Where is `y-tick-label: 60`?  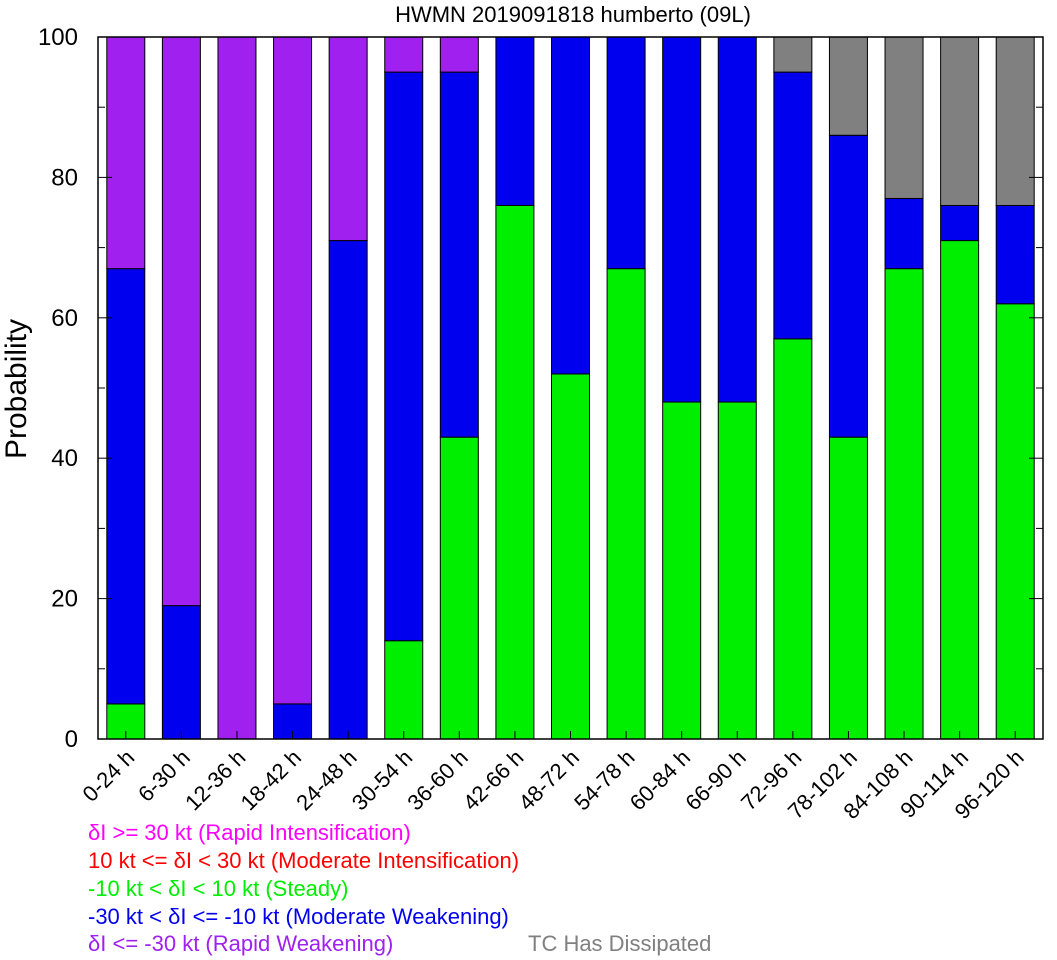 y-tick-label: 60 is located at coordinates (64, 318).